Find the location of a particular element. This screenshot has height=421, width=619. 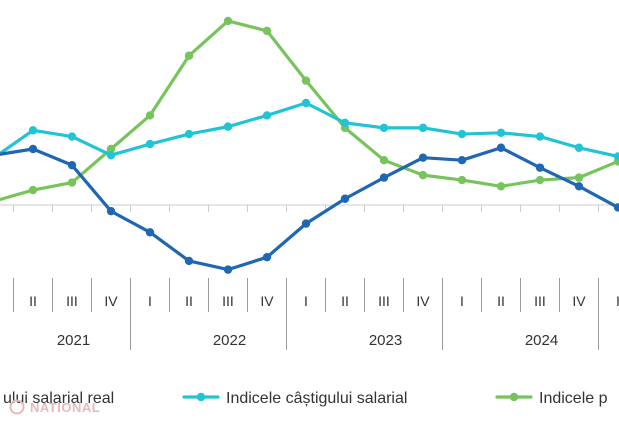

watermark: NATIONAL is located at coordinates (54, 407).